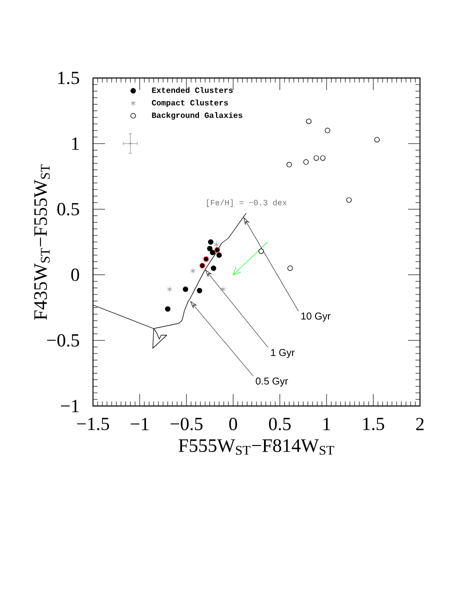 The height and width of the screenshot is (592, 458). I want to click on y-tick-label: 0.5, so click(68, 209).